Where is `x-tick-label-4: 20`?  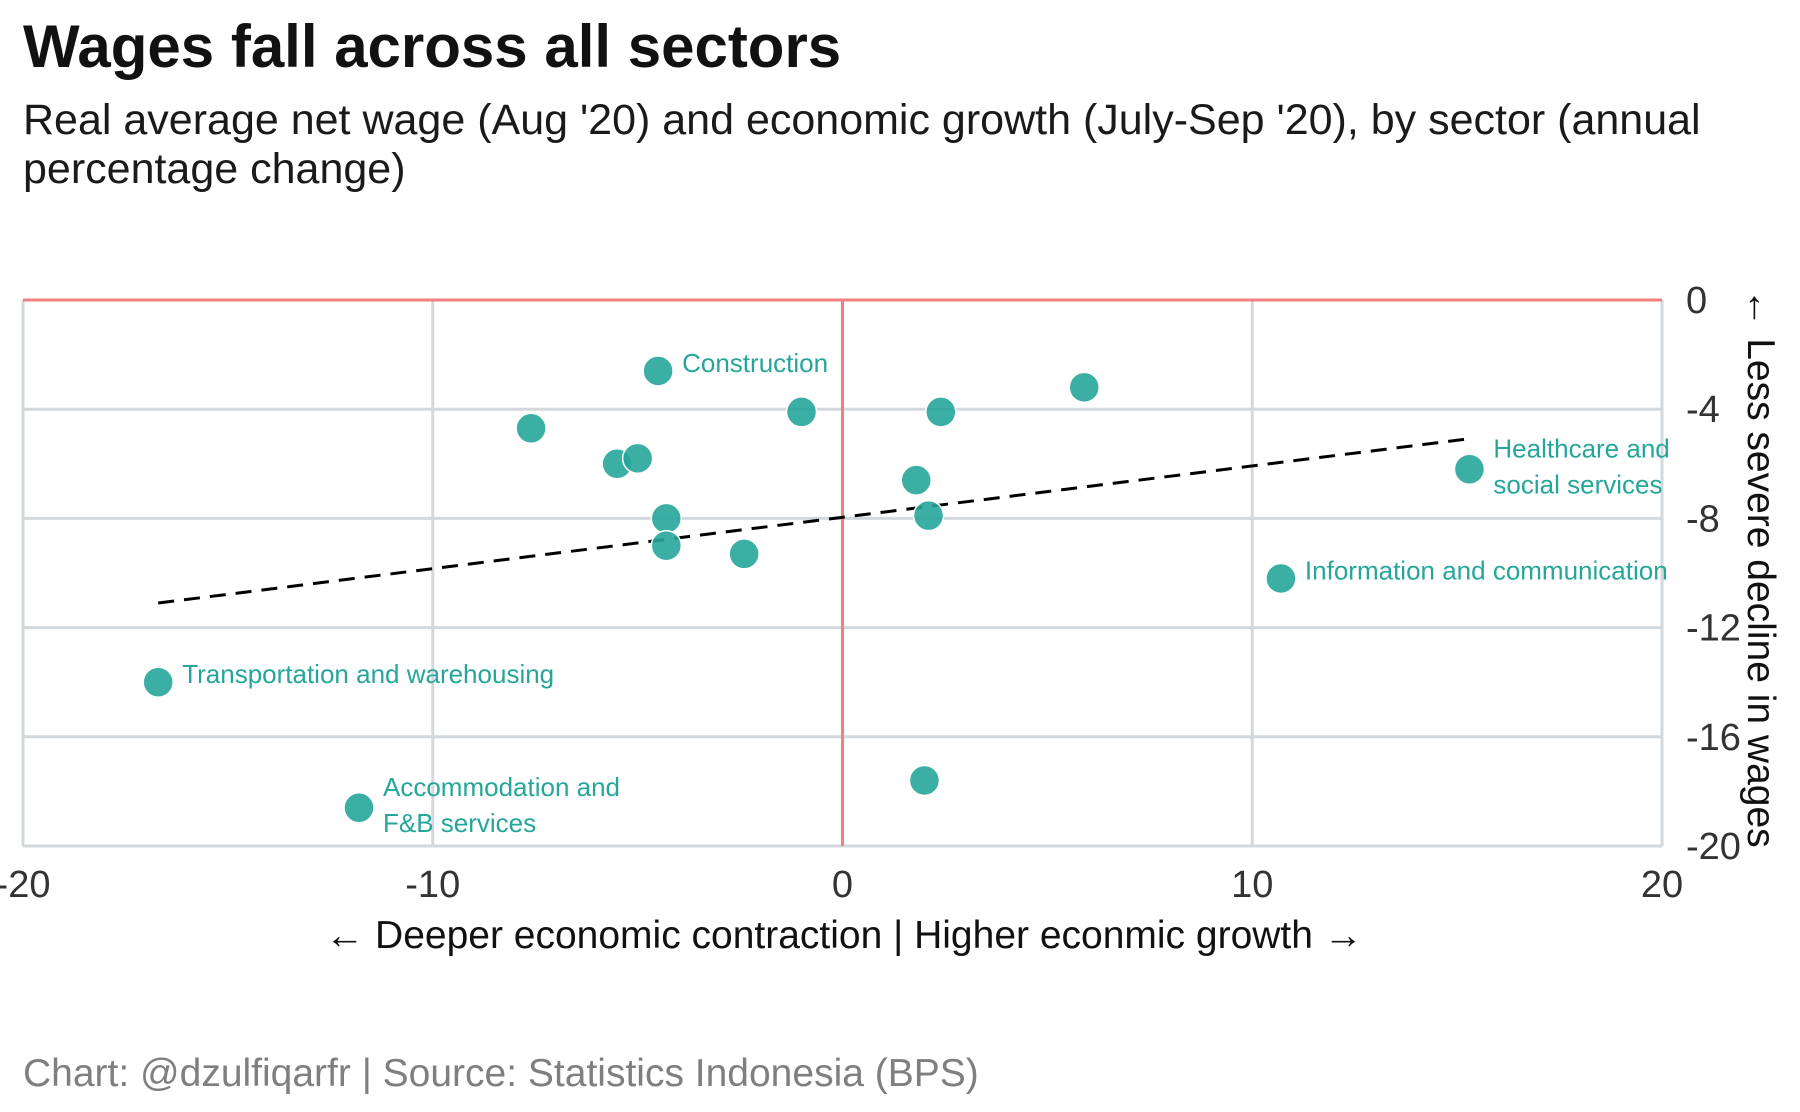 x-tick-label-4: 20 is located at coordinates (1662, 885).